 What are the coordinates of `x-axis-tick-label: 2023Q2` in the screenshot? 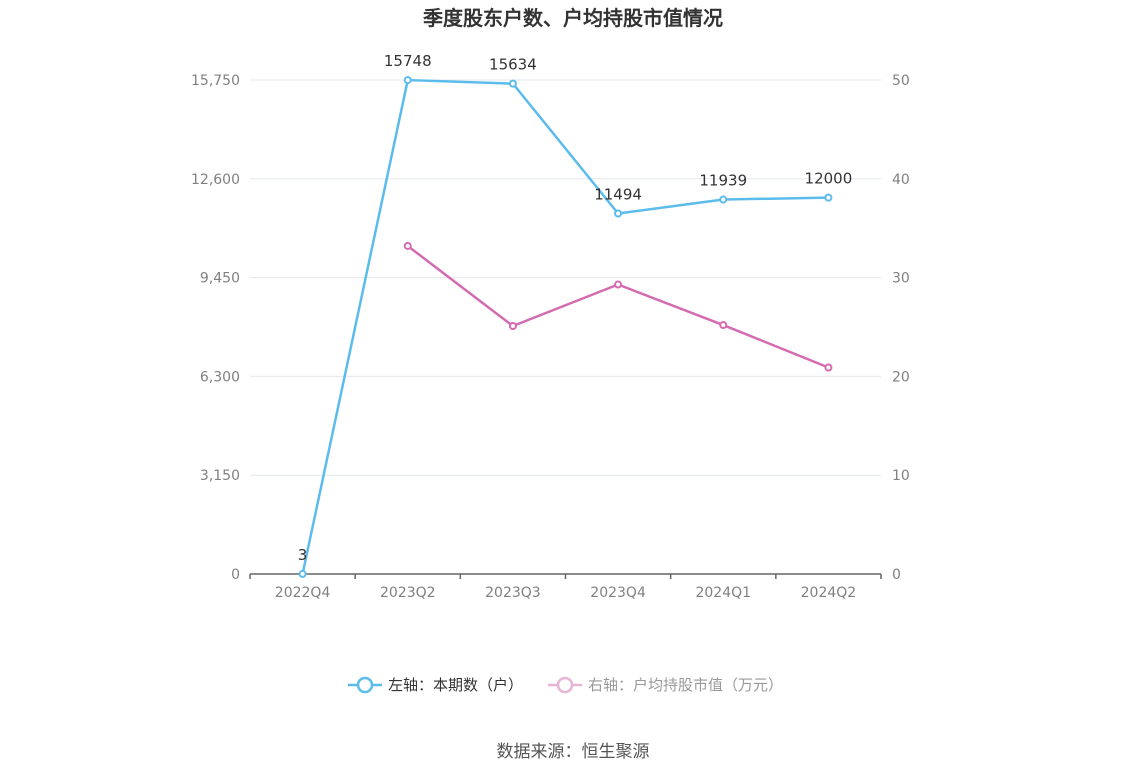 It's located at (408, 593).